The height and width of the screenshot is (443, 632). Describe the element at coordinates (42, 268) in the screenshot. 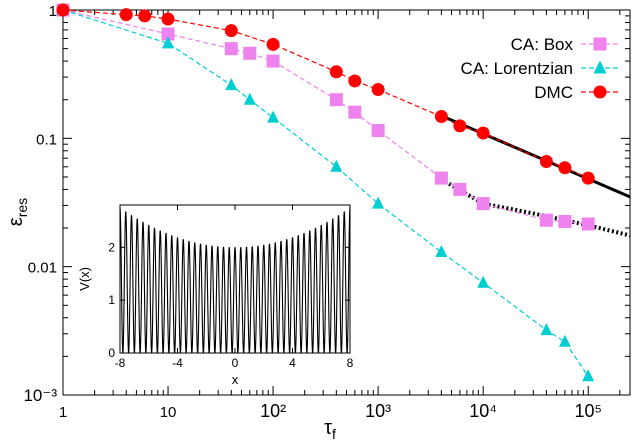

I see `y-tick-label: 0.01` at that location.